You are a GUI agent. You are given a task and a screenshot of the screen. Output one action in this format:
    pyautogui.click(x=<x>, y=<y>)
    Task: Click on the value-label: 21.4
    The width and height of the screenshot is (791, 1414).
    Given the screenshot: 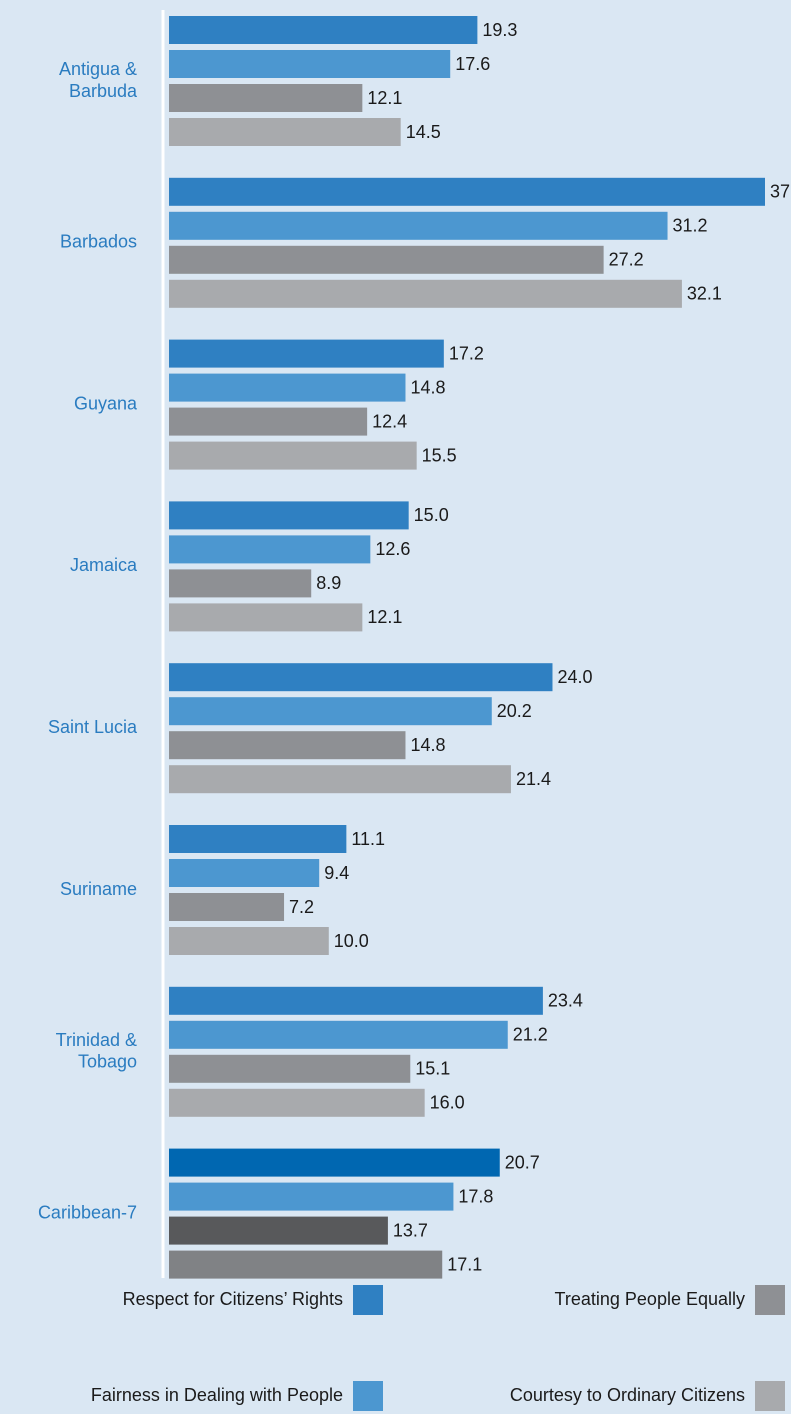 What is the action you would take?
    pyautogui.click(x=533, y=779)
    